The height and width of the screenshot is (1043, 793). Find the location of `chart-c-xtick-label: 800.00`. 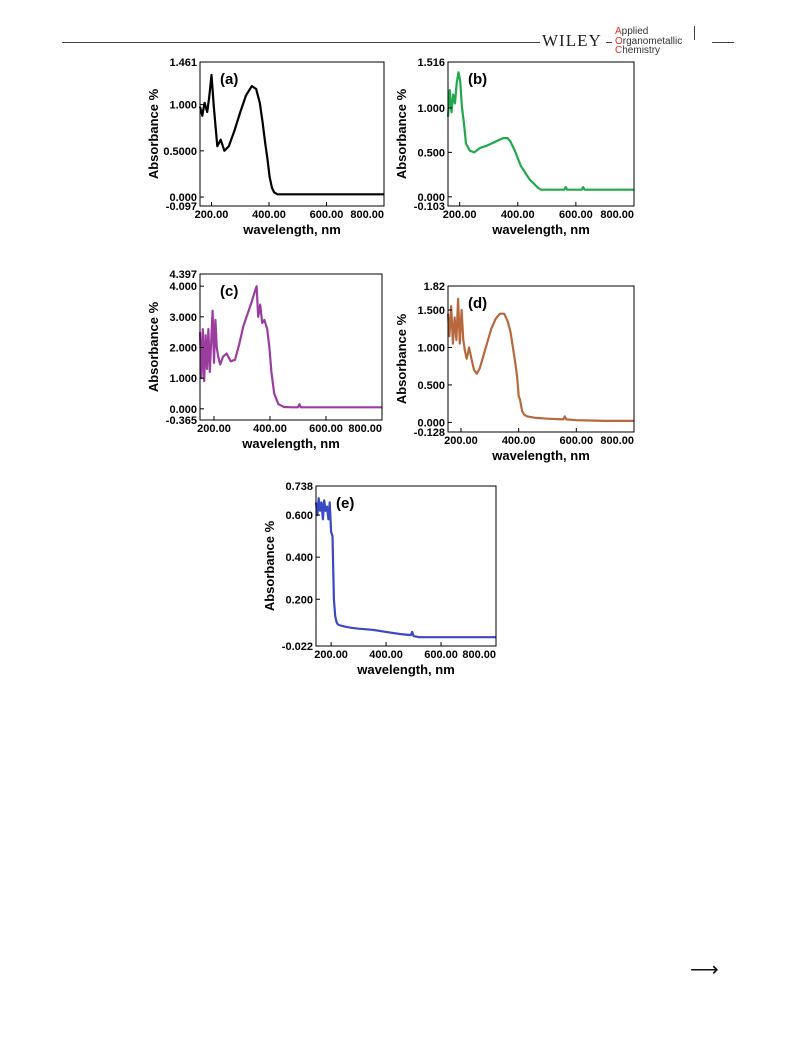

chart-c-xtick-label: 800.00 is located at coordinates (365, 429).